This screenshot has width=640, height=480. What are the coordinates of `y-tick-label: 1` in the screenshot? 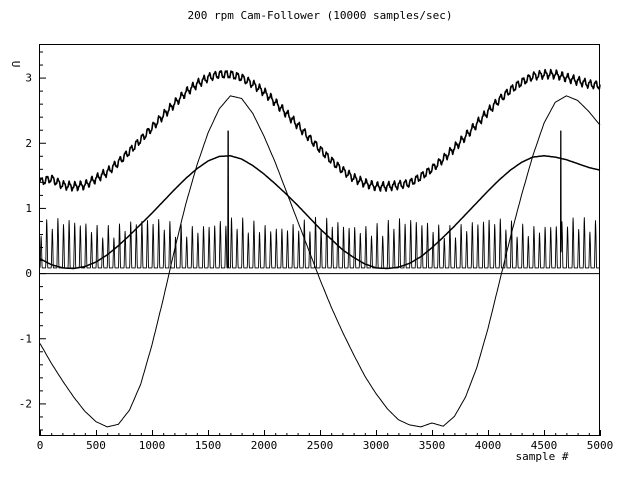 It's located at (28, 208).